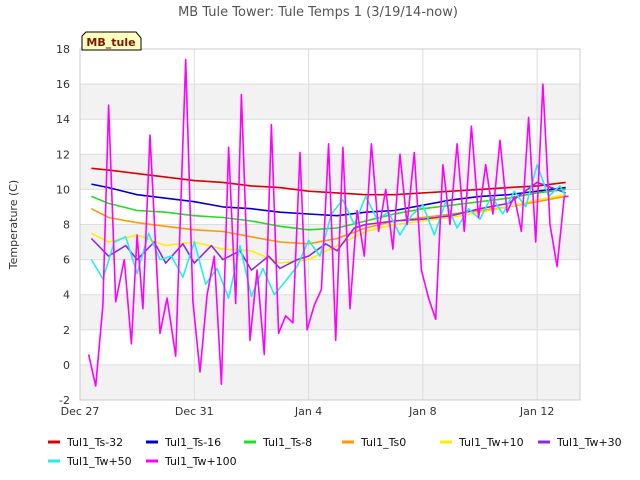 The width and height of the screenshot is (640, 480). I want to click on y-tick-label: 12, so click(63, 154).